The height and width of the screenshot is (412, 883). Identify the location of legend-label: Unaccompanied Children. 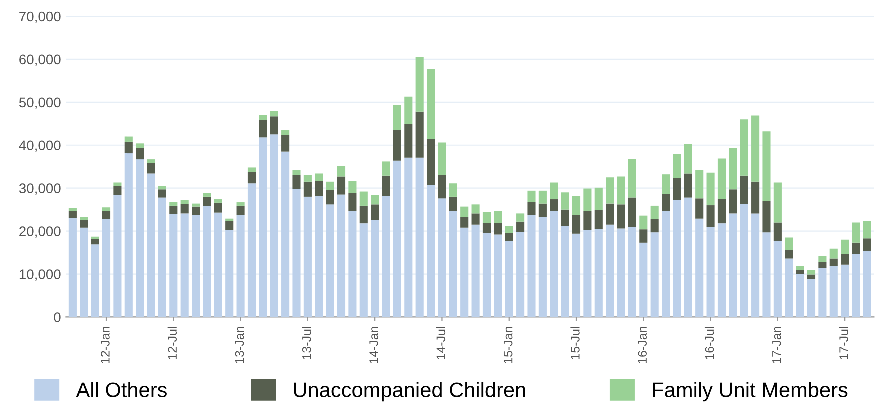
(410, 392).